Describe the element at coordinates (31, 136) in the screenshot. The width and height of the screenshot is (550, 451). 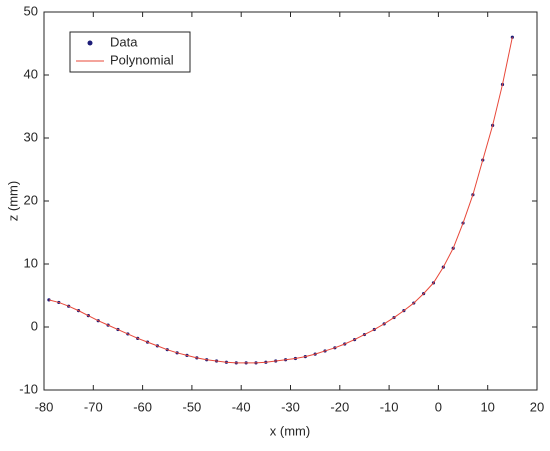
I see `y-tick-label: 30` at that location.